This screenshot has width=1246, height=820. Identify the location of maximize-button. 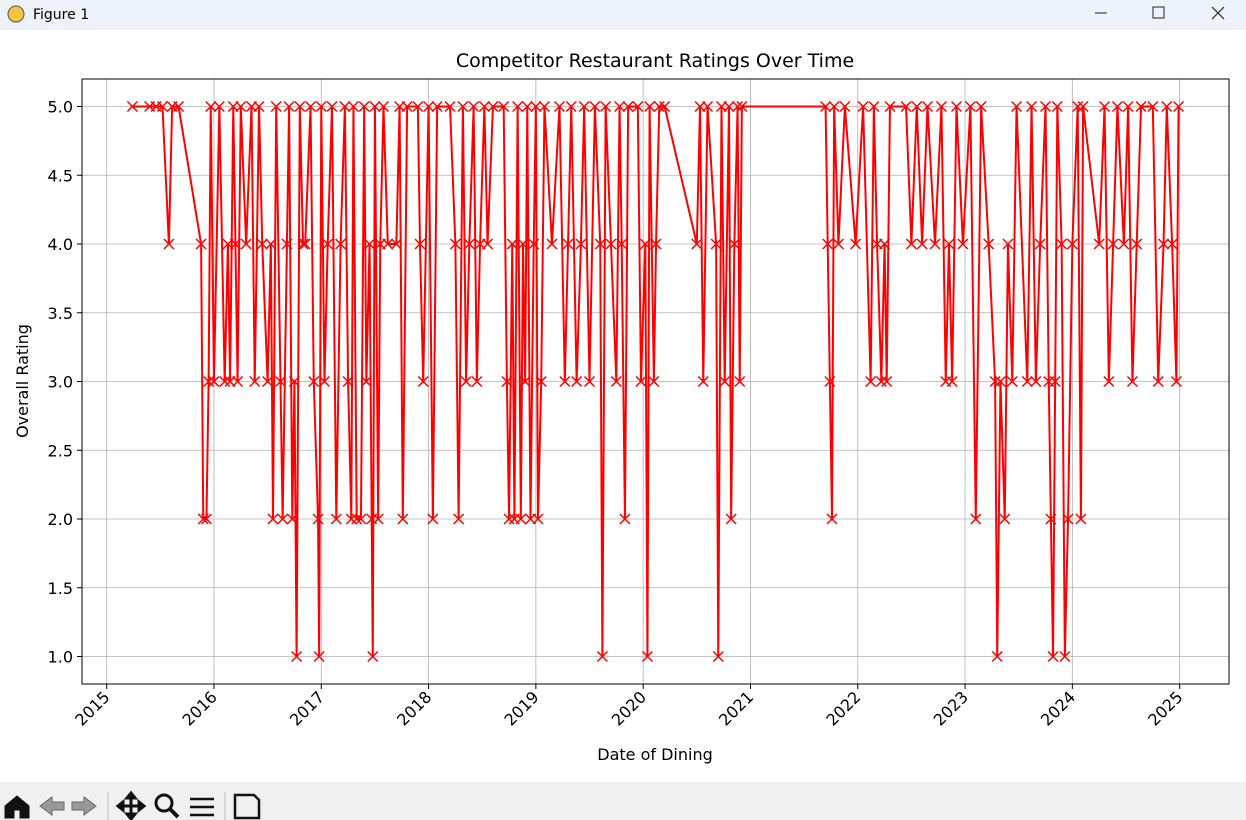
(1158, 12).